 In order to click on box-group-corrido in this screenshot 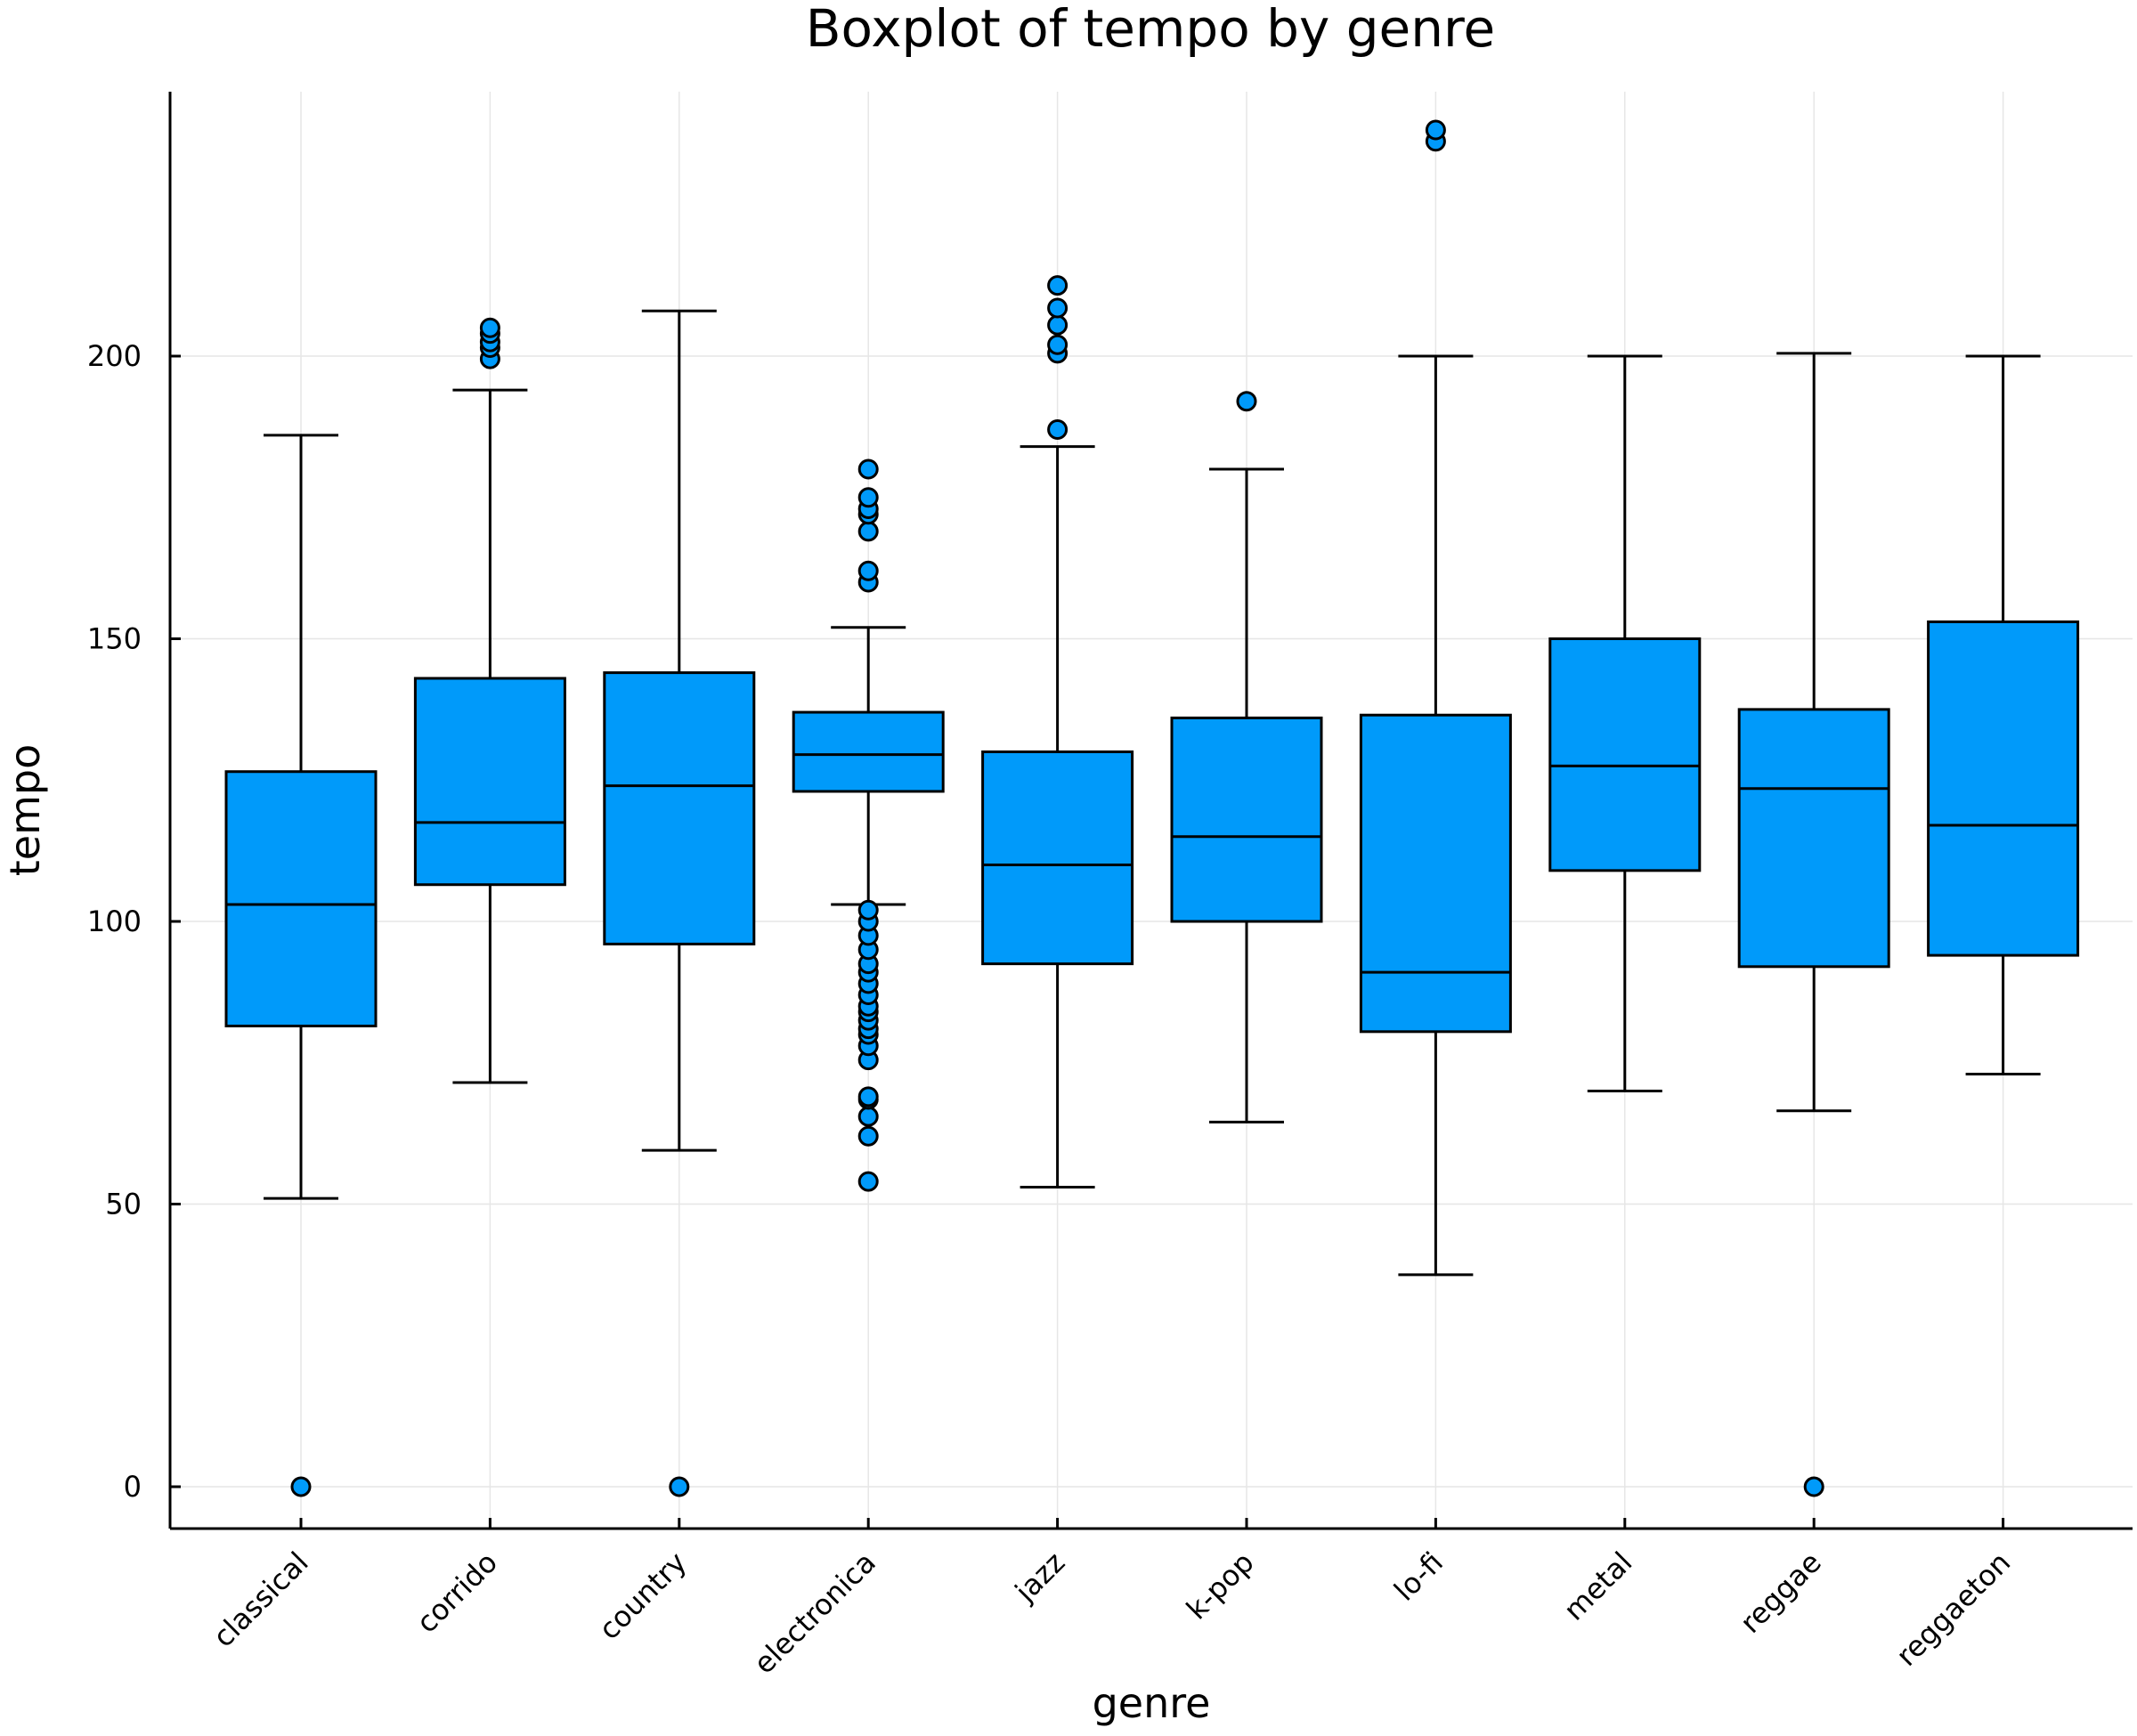, I will do `click(489, 700)`.